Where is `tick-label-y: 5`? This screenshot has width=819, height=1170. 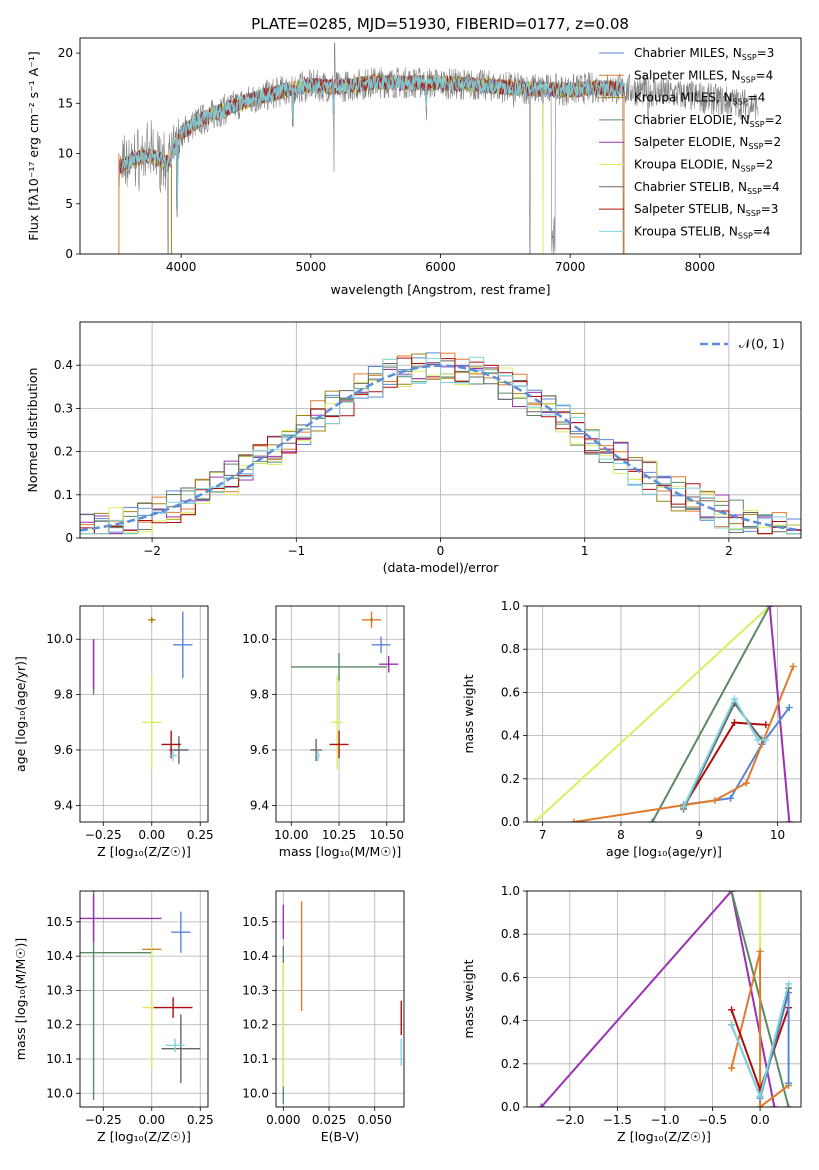
tick-label-y: 5 is located at coordinates (69, 204).